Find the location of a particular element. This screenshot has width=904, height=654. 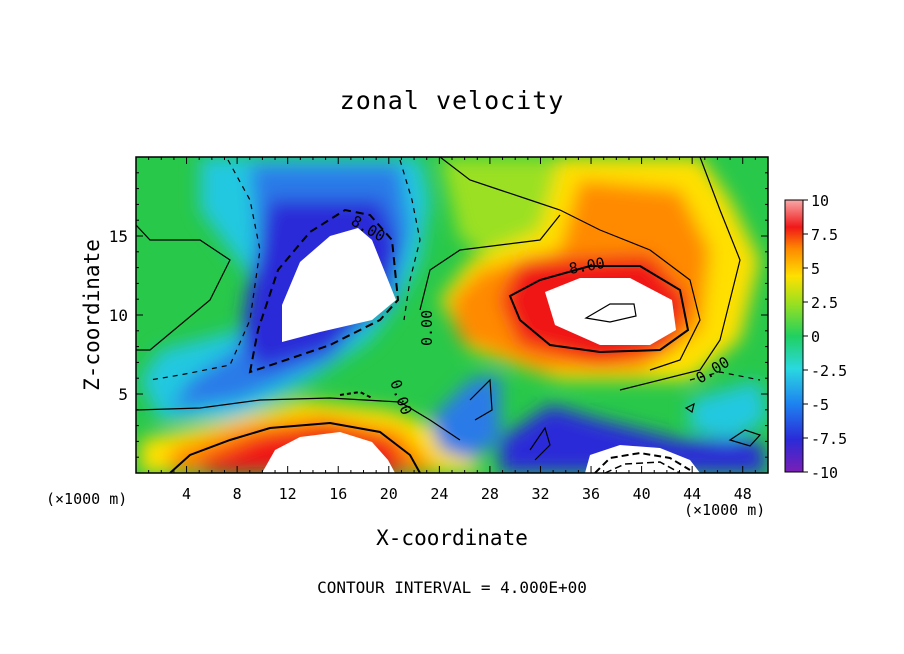

x-tick-label: 32 is located at coordinates (540, 494).